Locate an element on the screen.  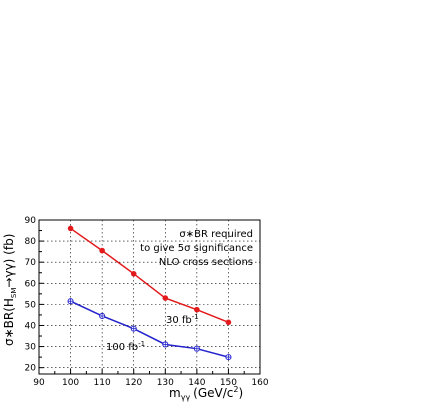
y-tick-label: 40 is located at coordinates (31, 326).